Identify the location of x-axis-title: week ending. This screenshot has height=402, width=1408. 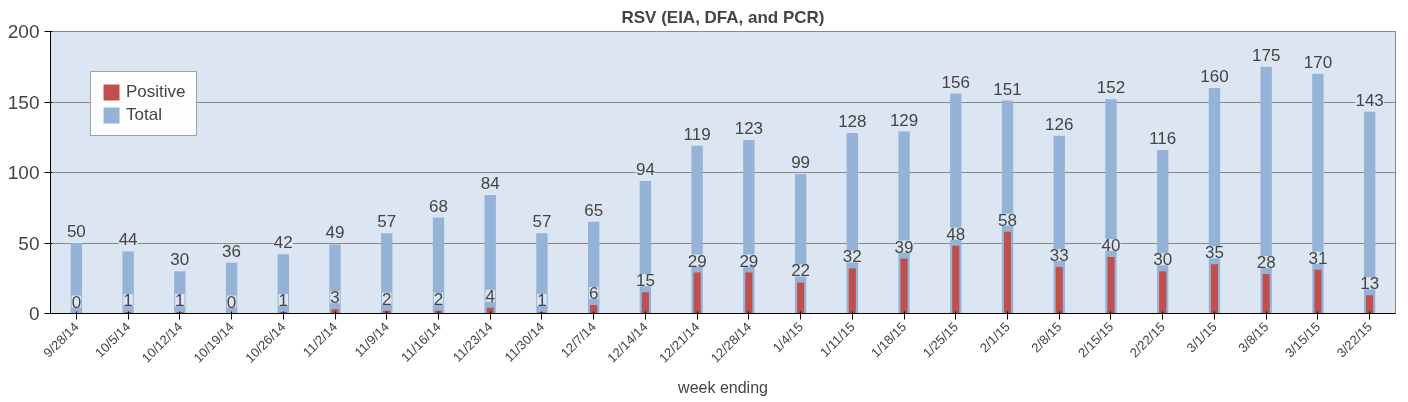
(722, 387).